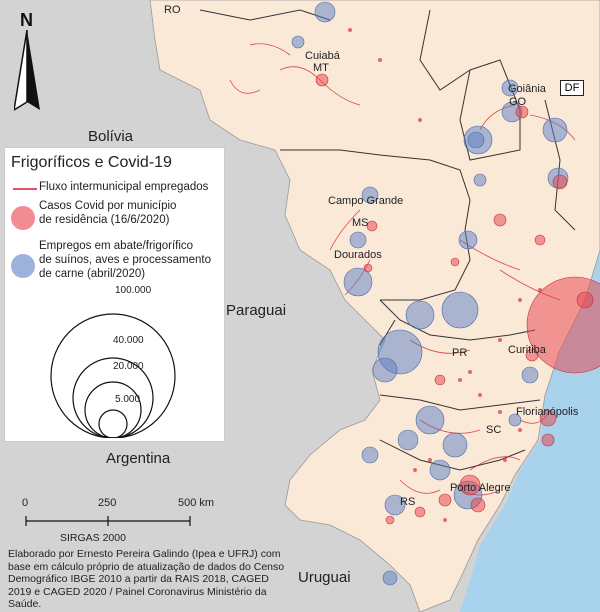 This screenshot has width=600, height=612. I want to click on legend-jobs-label-1: Empregos em abate/frigorífico, so click(116, 246).